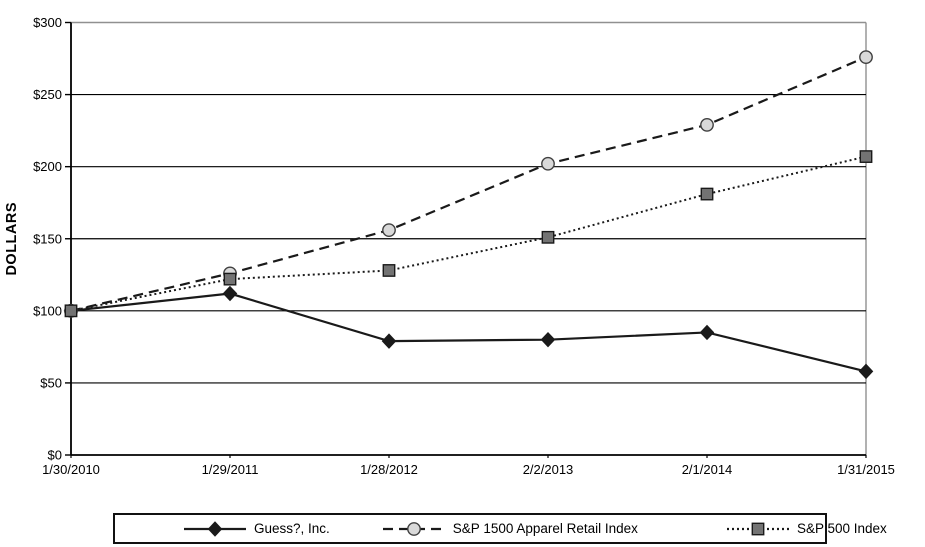 This screenshot has height=547, width=925. Describe the element at coordinates (389, 469) in the screenshot. I see `x-tick-label: 1/28/2012` at that location.